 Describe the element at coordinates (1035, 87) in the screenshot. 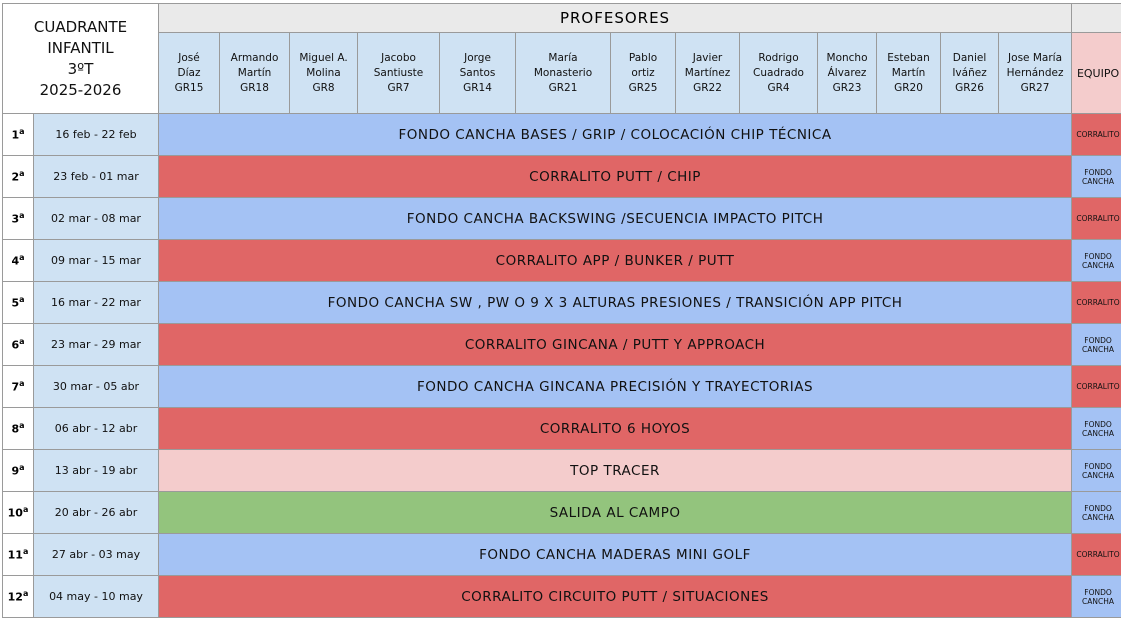

I see `teacher-group: GR27` at that location.